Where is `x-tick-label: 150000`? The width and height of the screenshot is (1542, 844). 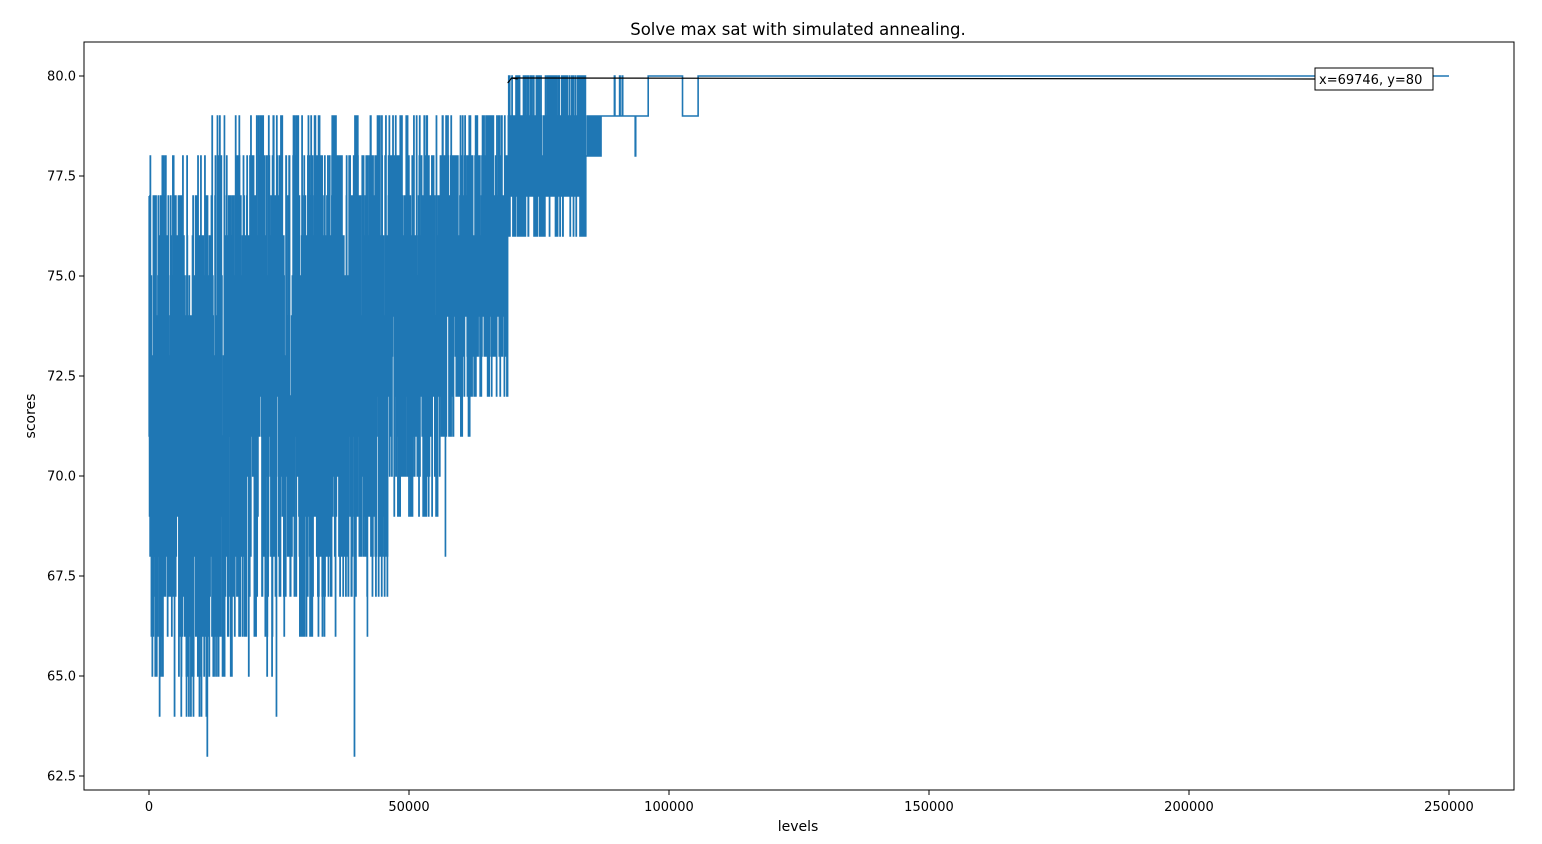 x-tick-label: 150000 is located at coordinates (929, 807).